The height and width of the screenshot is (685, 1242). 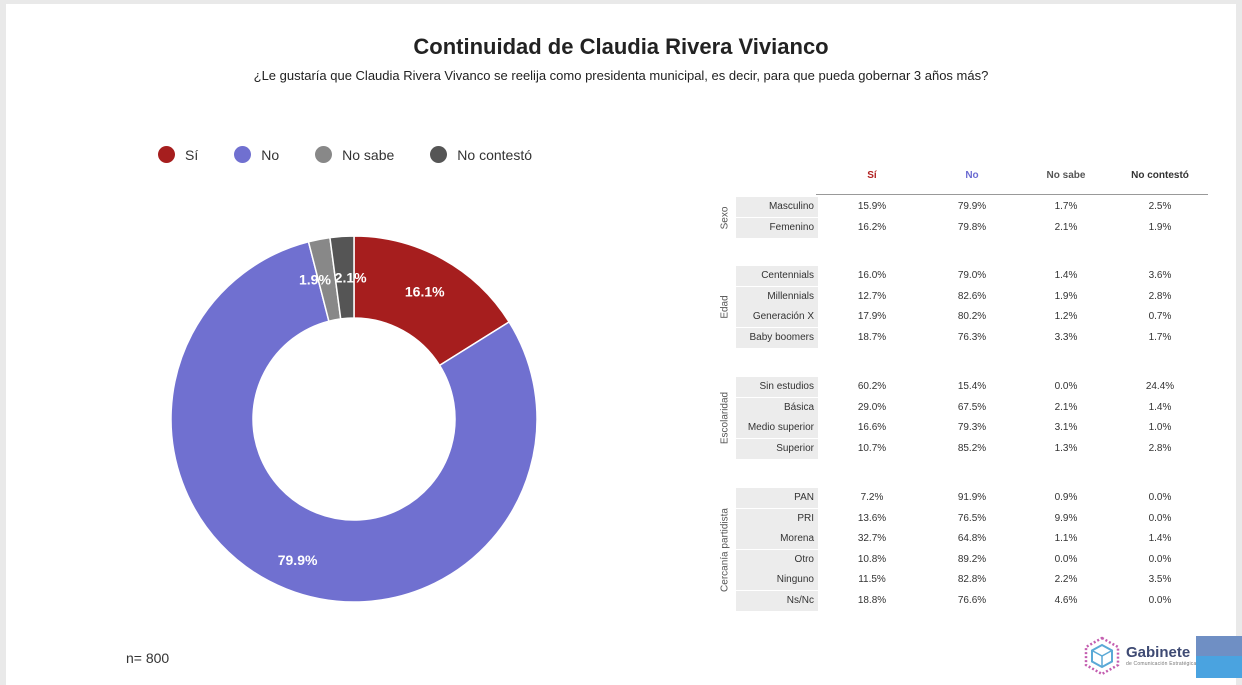 What do you see at coordinates (1066, 497) in the screenshot?
I see `table-cell: 0.9%` at bounding box center [1066, 497].